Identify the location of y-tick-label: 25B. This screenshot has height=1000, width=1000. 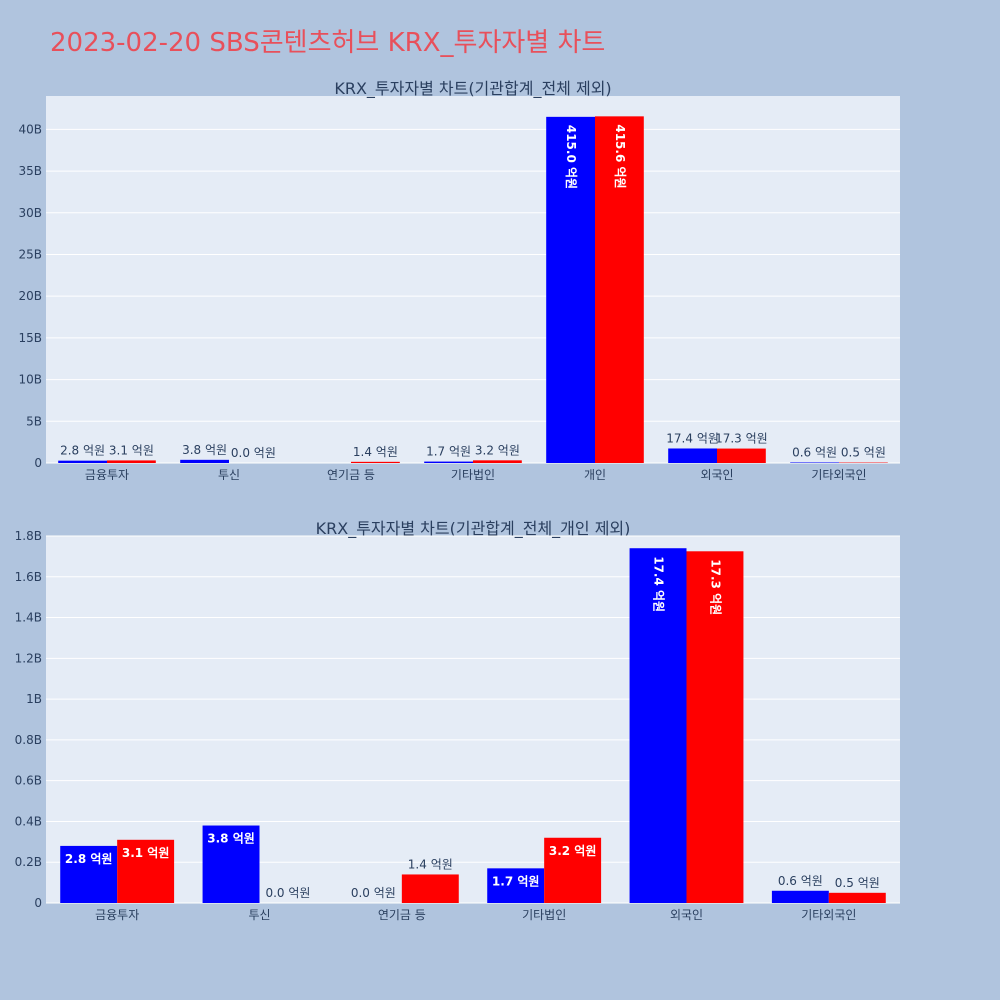
(30, 254).